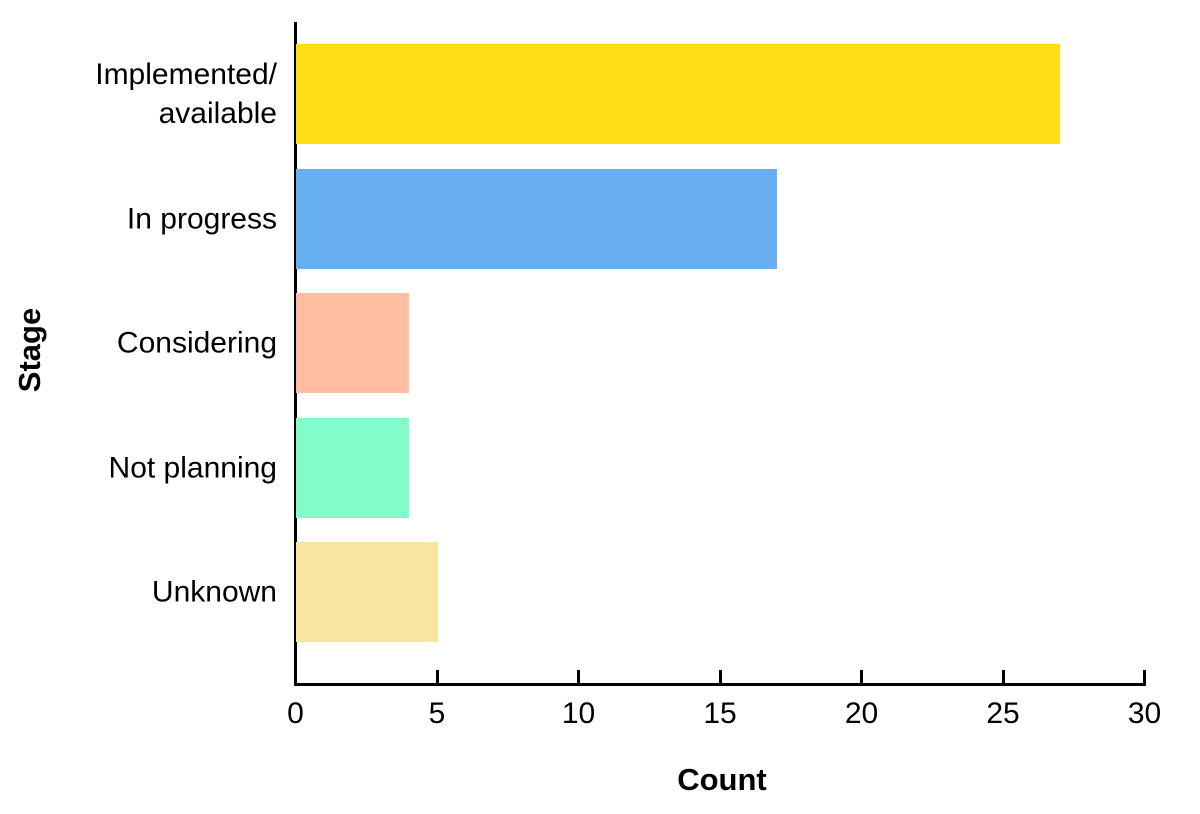  What do you see at coordinates (678, 94) in the screenshot?
I see `bar-implemented-available` at bounding box center [678, 94].